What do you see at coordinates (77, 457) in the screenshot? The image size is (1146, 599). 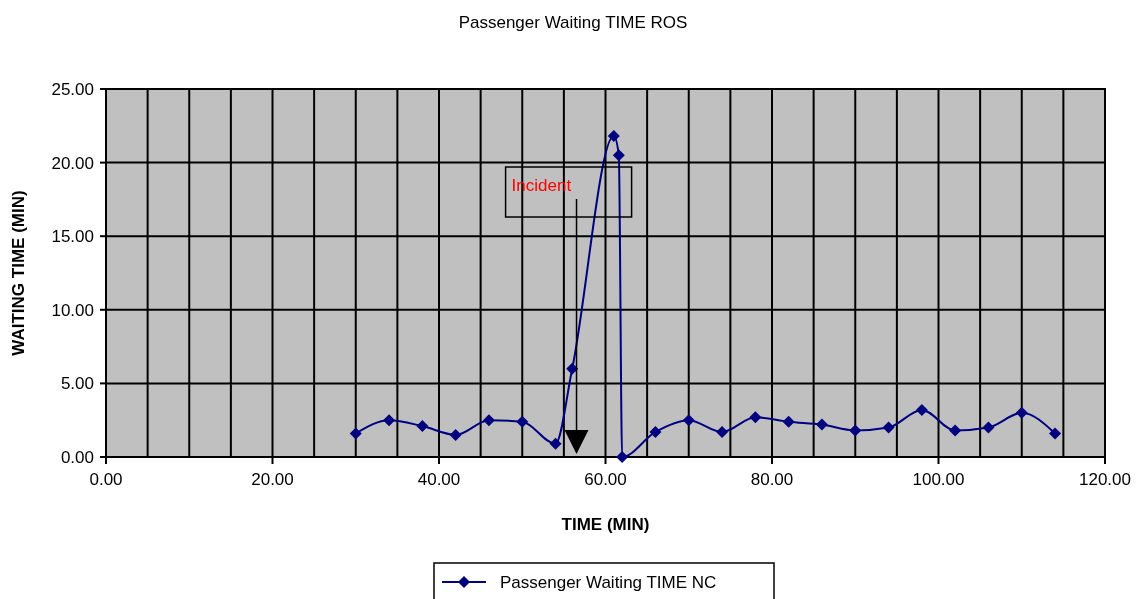 I see `y-tick-label: 0.00` at bounding box center [77, 457].